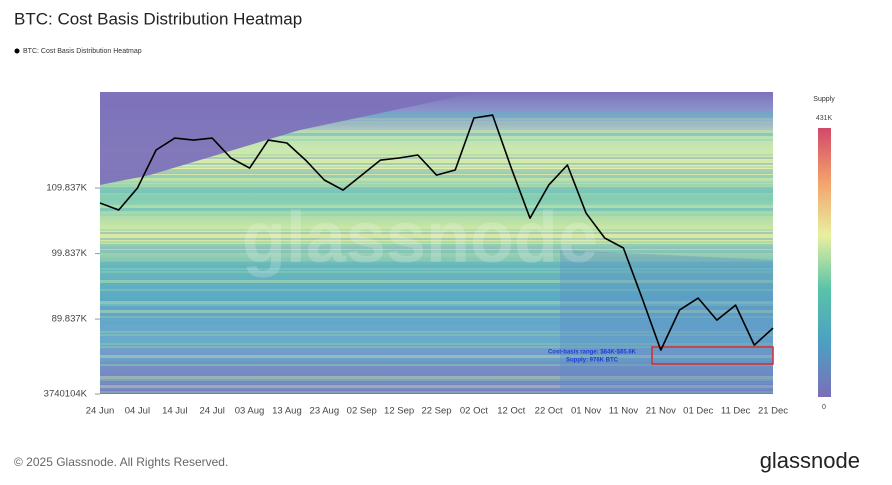 This screenshot has width=892, height=485. Describe the element at coordinates (17, 51) in the screenshot. I see `legend-marker` at that location.